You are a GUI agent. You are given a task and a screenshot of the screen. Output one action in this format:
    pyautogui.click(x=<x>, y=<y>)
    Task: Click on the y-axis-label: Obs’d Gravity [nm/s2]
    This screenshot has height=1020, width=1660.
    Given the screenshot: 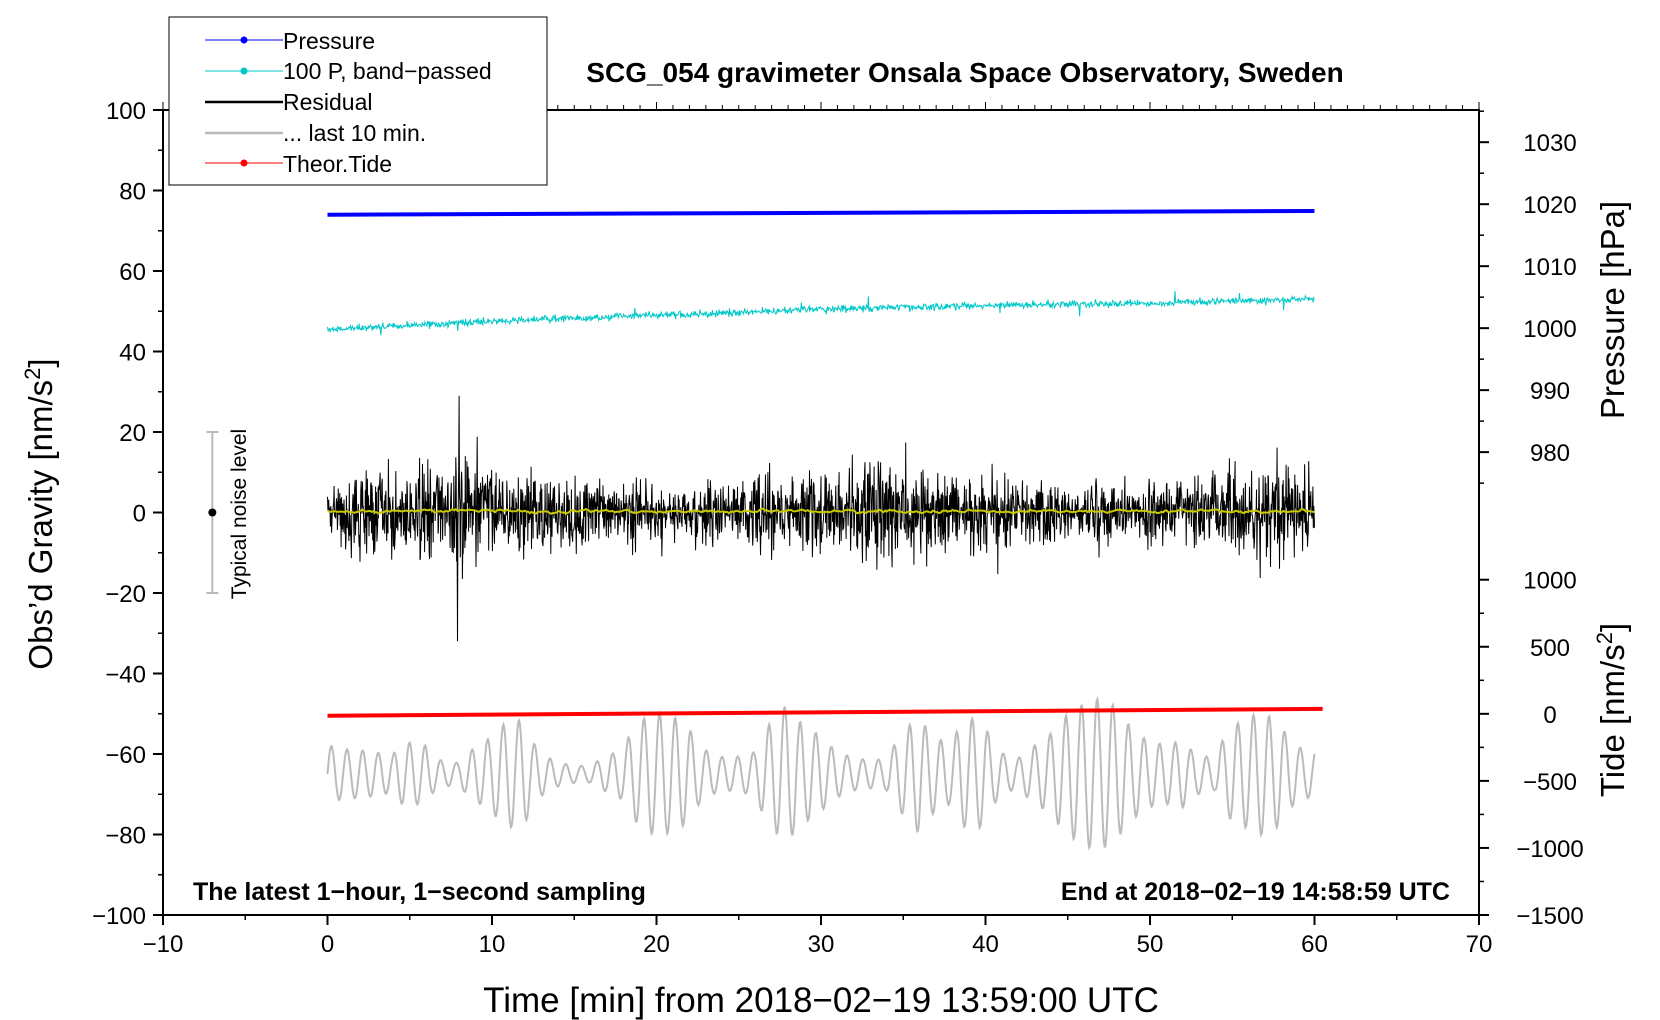 What is the action you would take?
    pyautogui.click(x=39, y=513)
    